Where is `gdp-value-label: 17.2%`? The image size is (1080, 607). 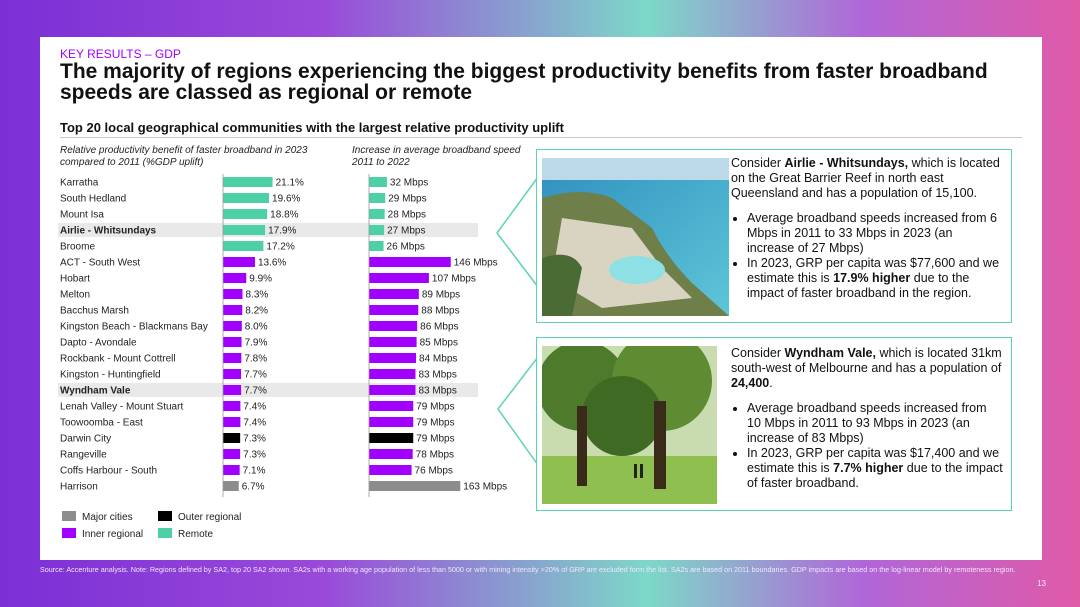
gdp-value-label: 17.2% is located at coordinates (280, 247).